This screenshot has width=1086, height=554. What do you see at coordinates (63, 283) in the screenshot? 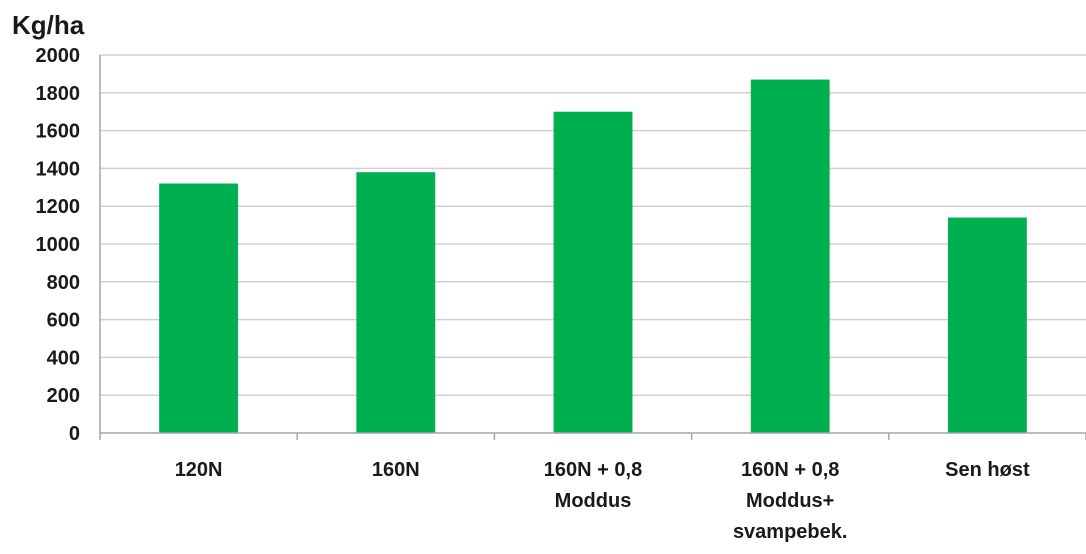
I see `y-tick-label: 800` at bounding box center [63, 283].